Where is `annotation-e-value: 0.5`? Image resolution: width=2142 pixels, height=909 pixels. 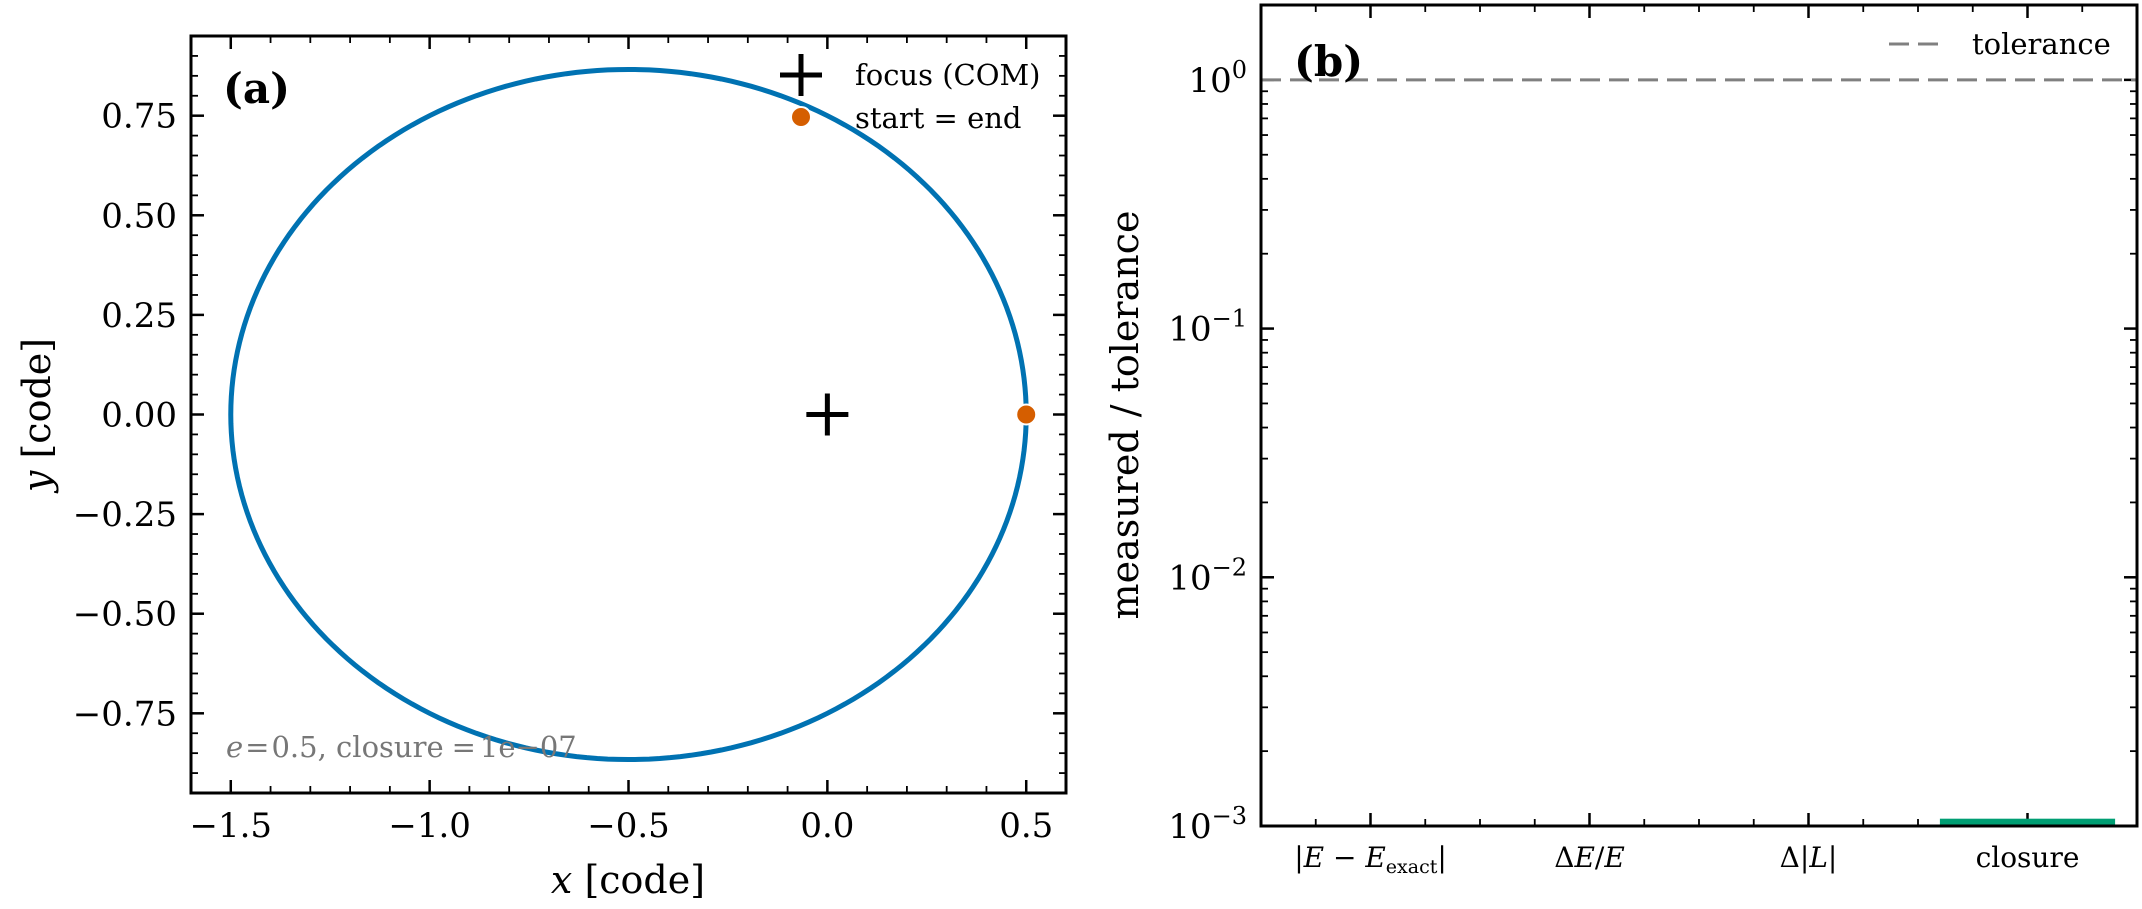
annotation-e-value: 0.5 is located at coordinates (294, 747).